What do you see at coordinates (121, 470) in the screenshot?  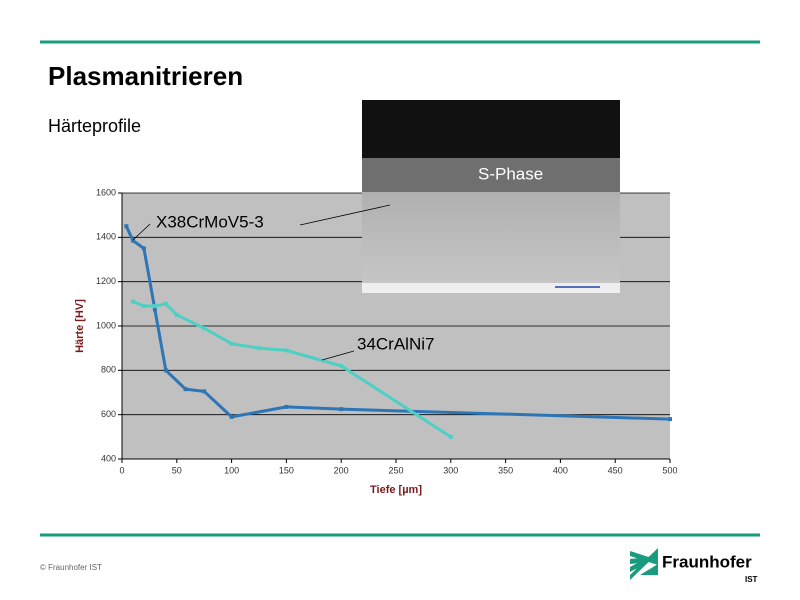 I see `x-tick-label: 0` at bounding box center [121, 470].